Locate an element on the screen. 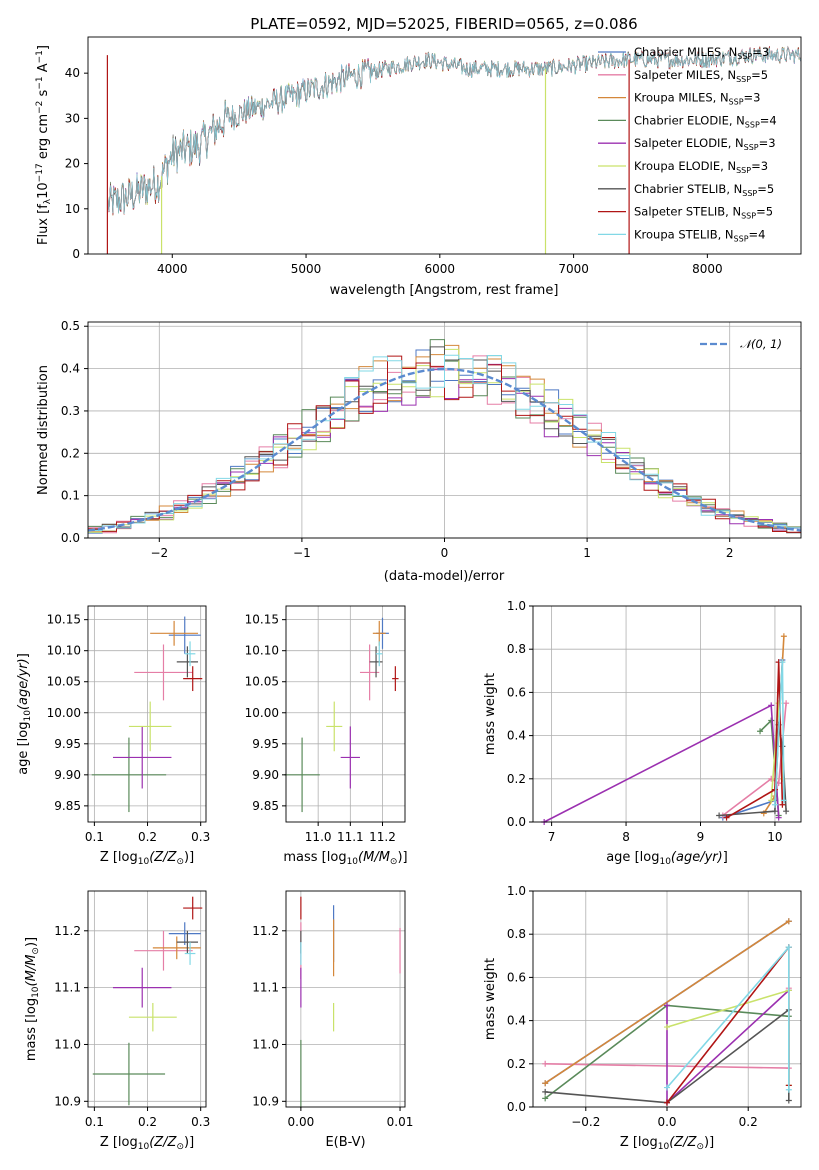 This screenshot has width=819, height=1170. age-vs-Z-marks is located at coordinates (147, 714).